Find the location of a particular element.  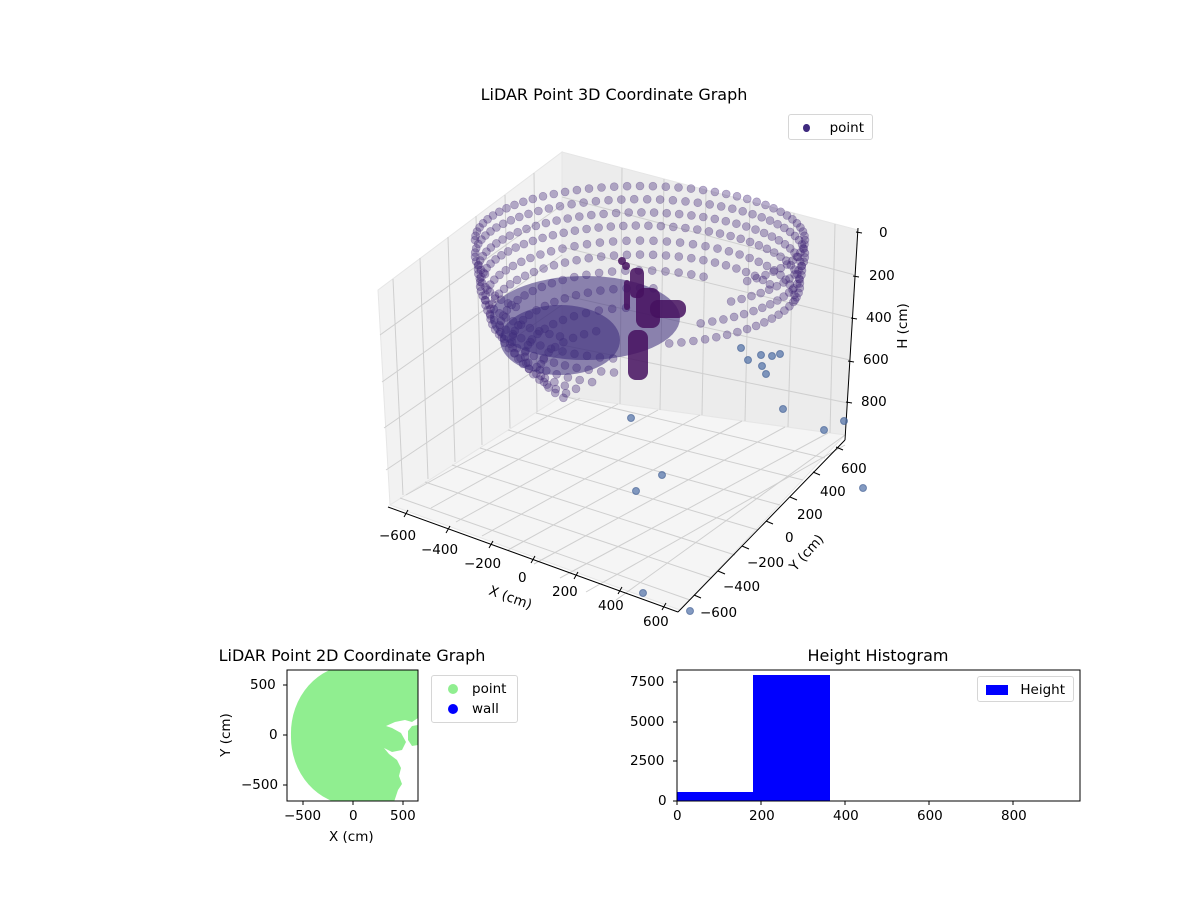

plot3d-ztick: 800 is located at coordinates (874, 402).